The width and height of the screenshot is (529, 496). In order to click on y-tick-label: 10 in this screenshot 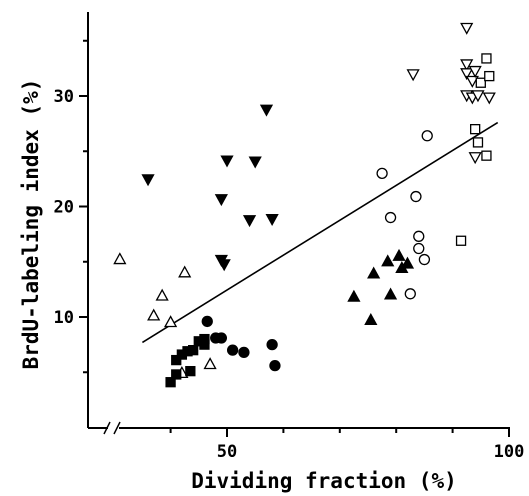, I will do `click(64, 318)`.